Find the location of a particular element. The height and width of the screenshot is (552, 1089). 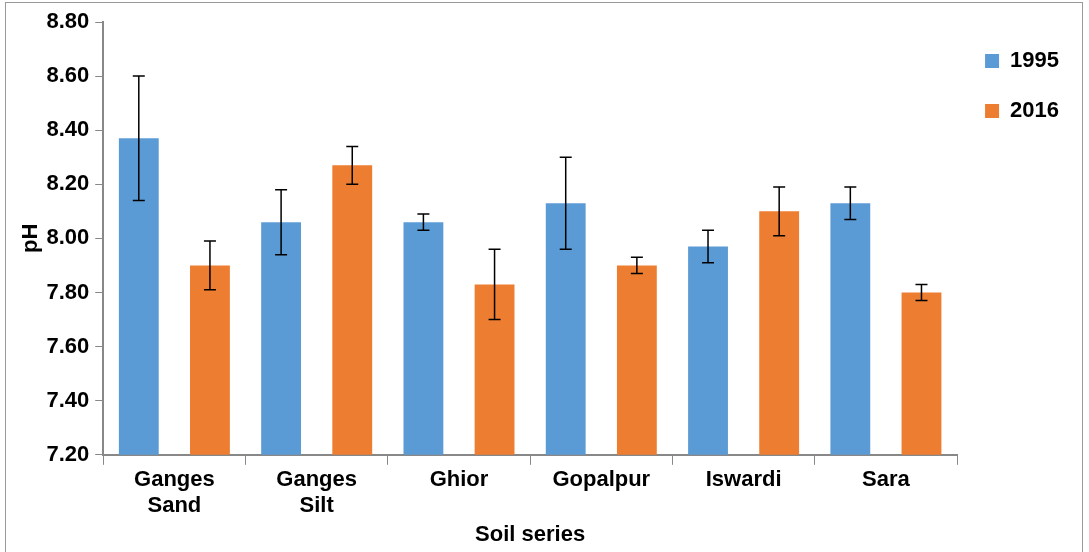

y-axis-title: pH is located at coordinates (30, 238).